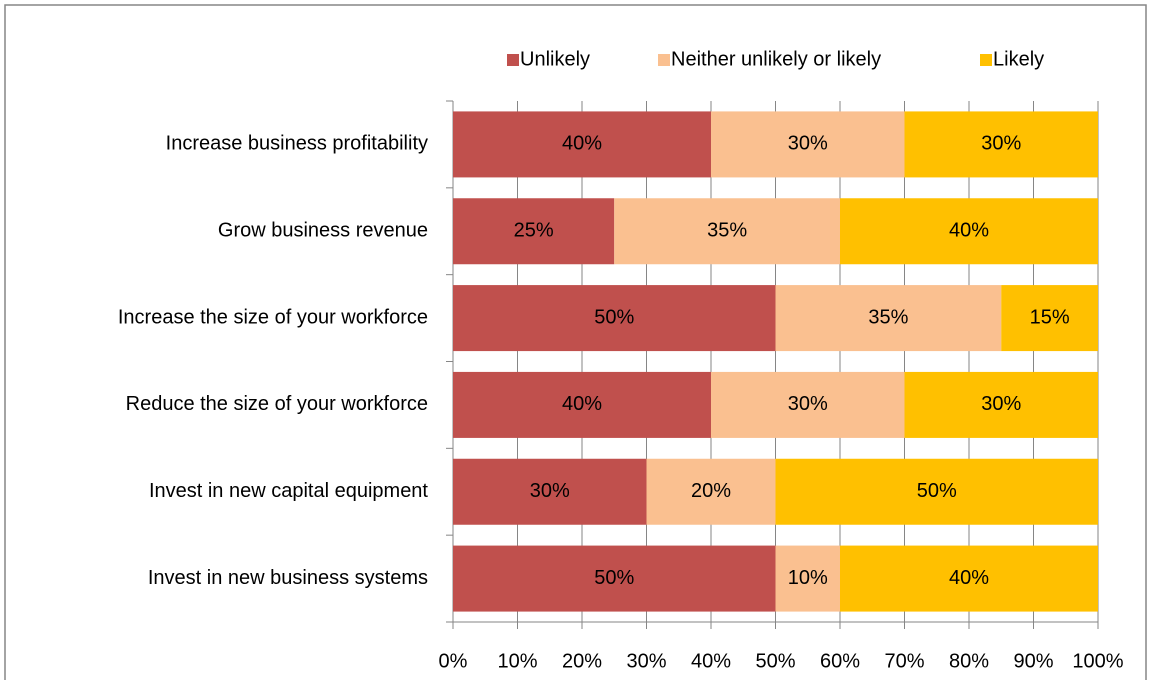  I want to click on x-tick-label: 30%, so click(646, 661).